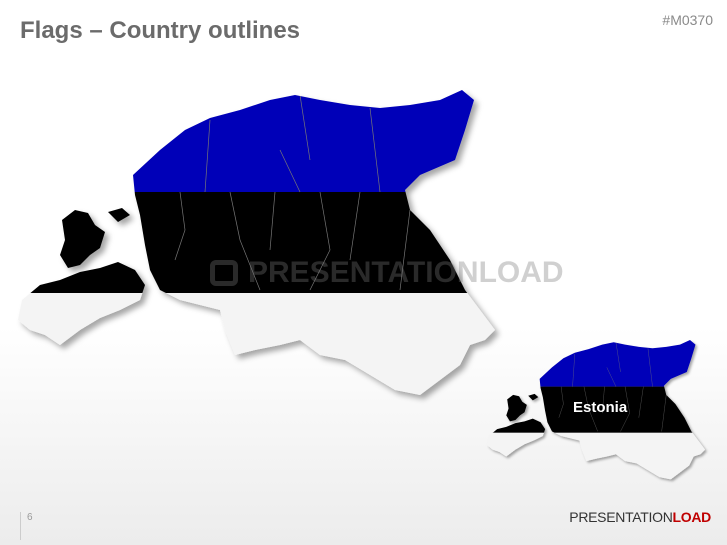  What do you see at coordinates (621, 517) in the screenshot?
I see `logo-part1: PRESENTATION` at bounding box center [621, 517].